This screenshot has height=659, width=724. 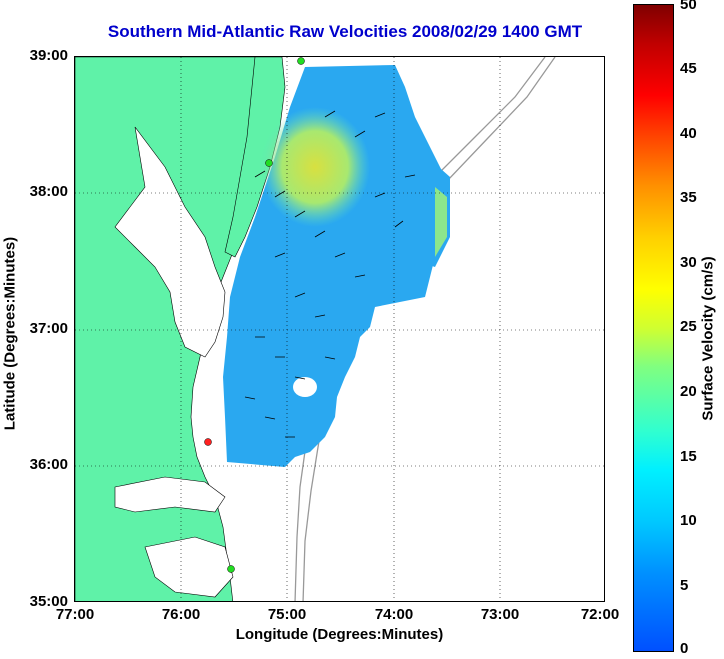 What do you see at coordinates (75, 614) in the screenshot?
I see `x-tick-label: 77:00` at bounding box center [75, 614].